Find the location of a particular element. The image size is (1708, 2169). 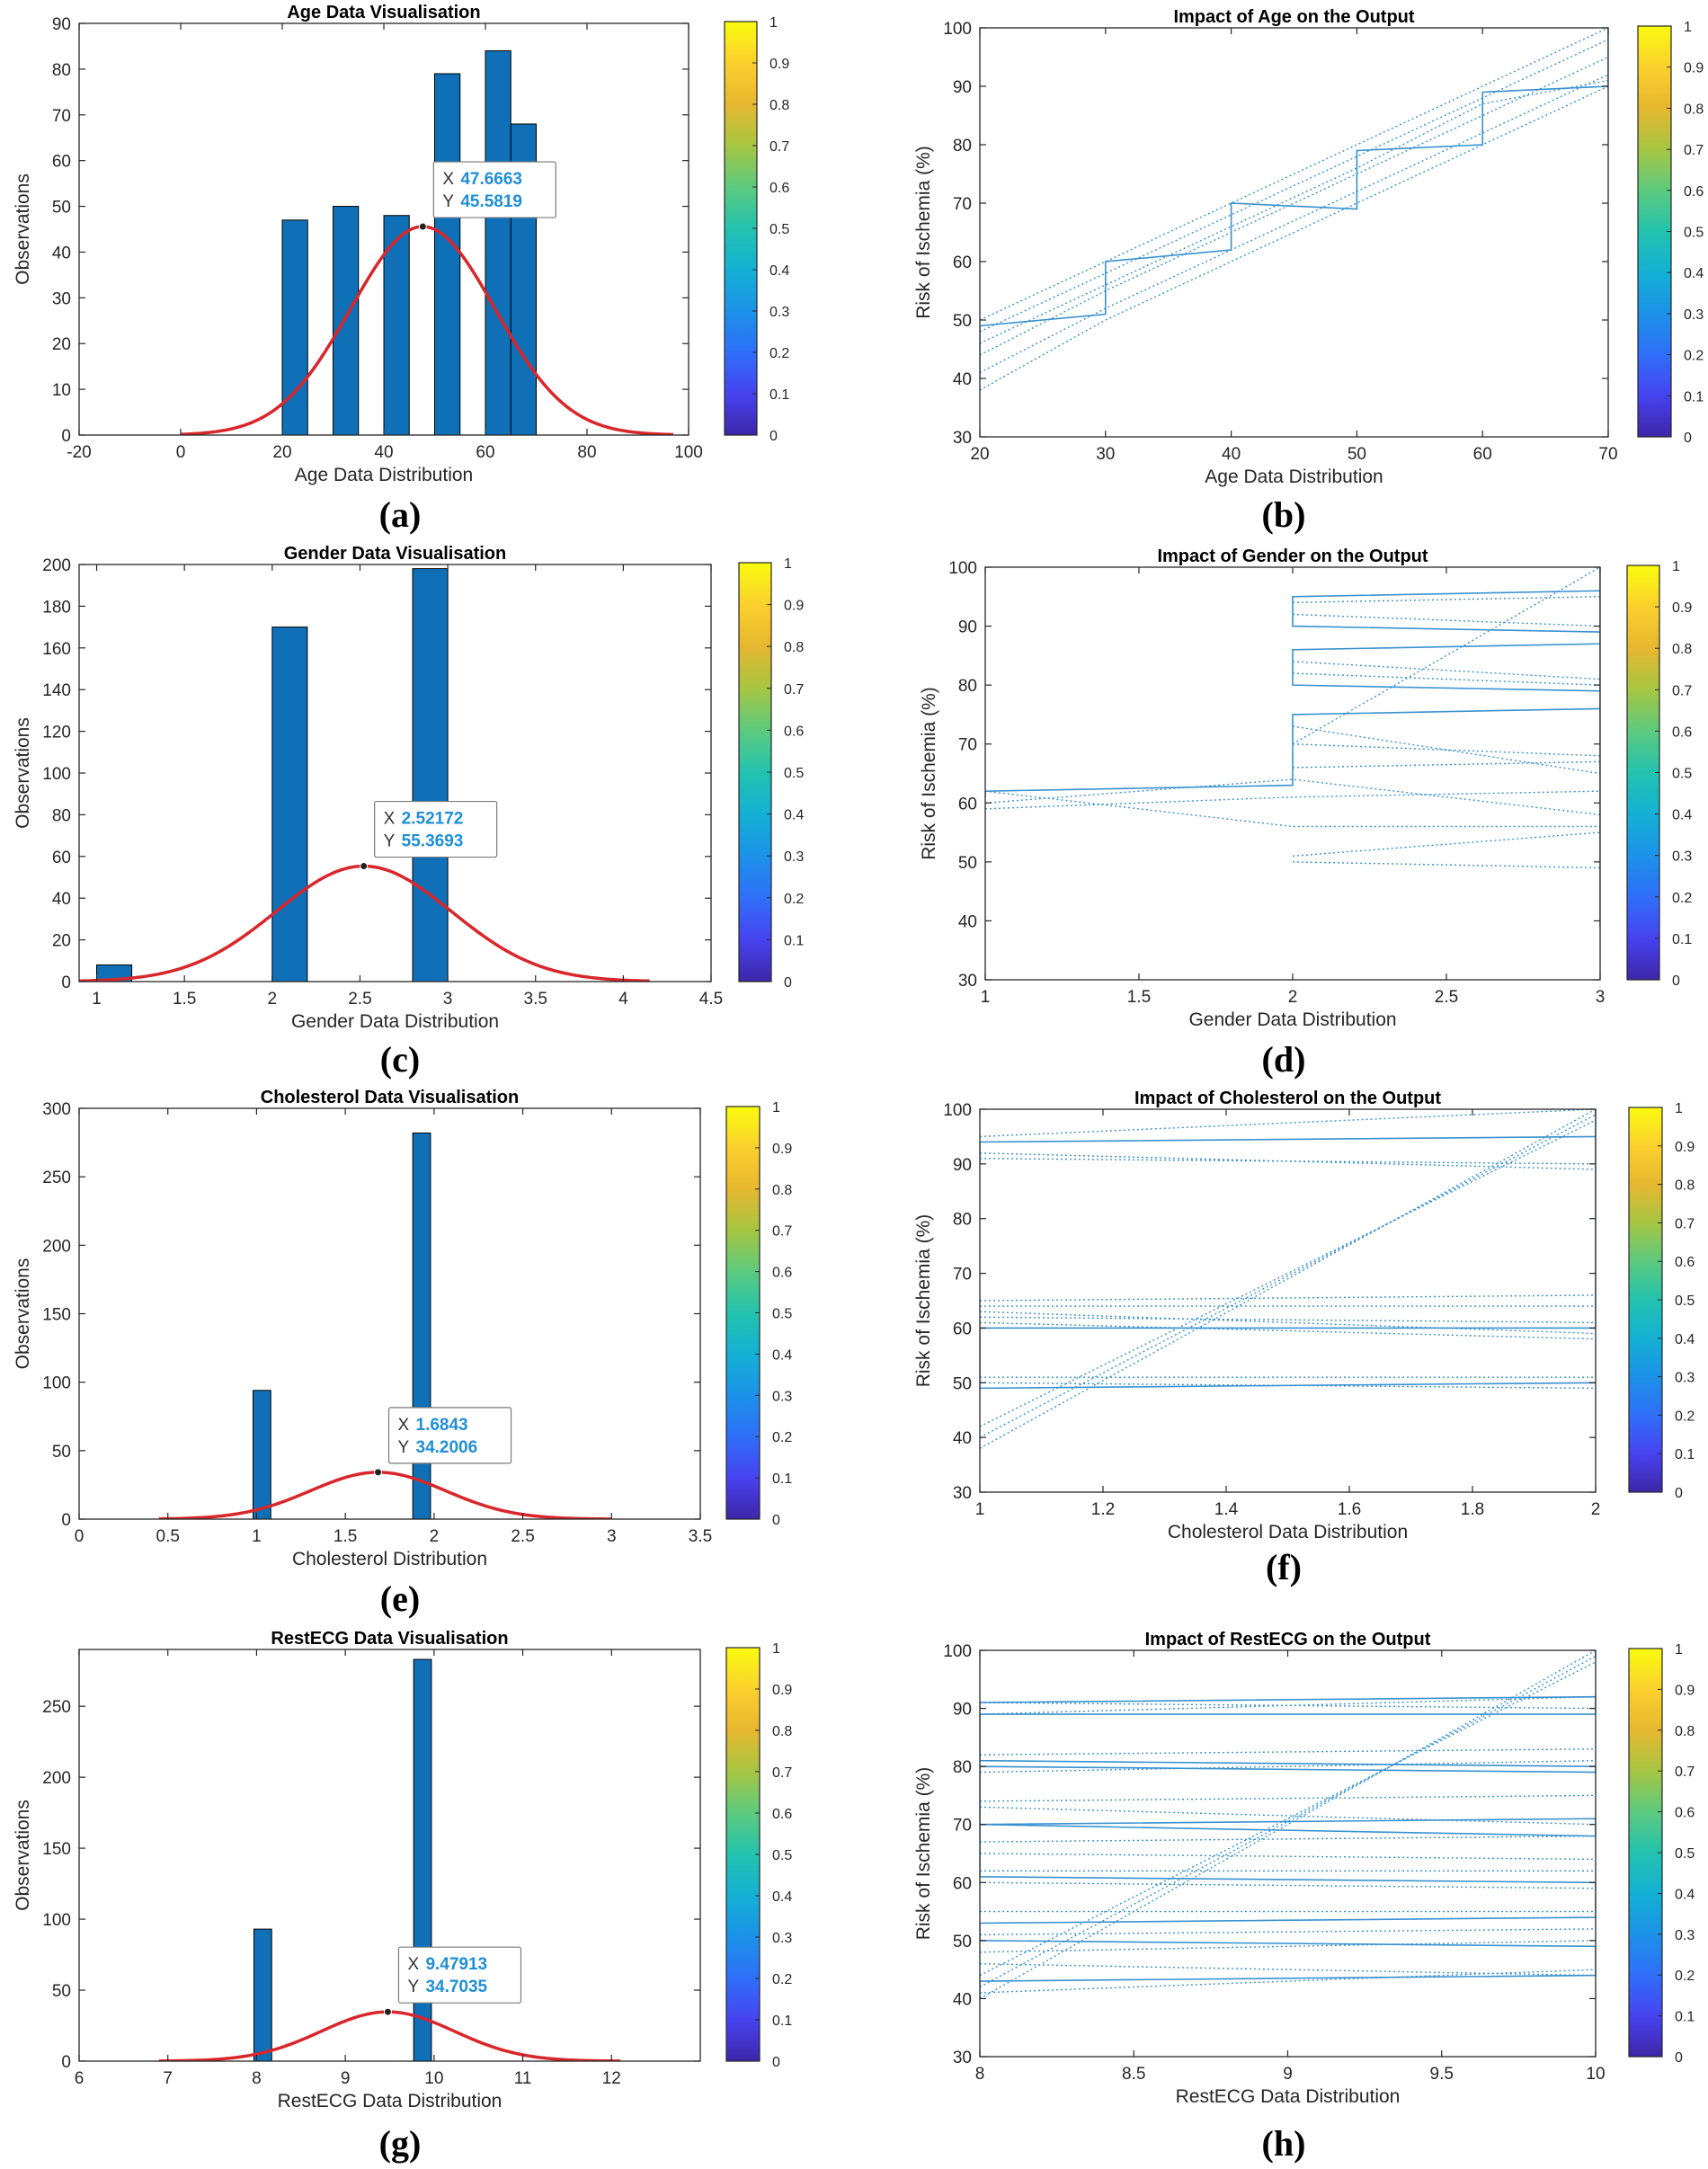

colorbar-tick-label: 0.9 is located at coordinates (794, 606).